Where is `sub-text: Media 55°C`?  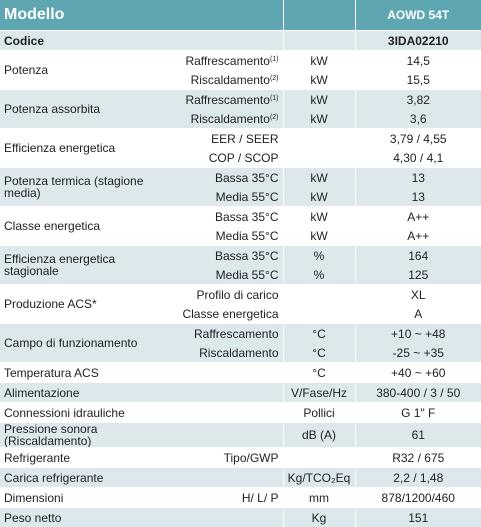 sub-text: Media 55°C is located at coordinates (247, 236).